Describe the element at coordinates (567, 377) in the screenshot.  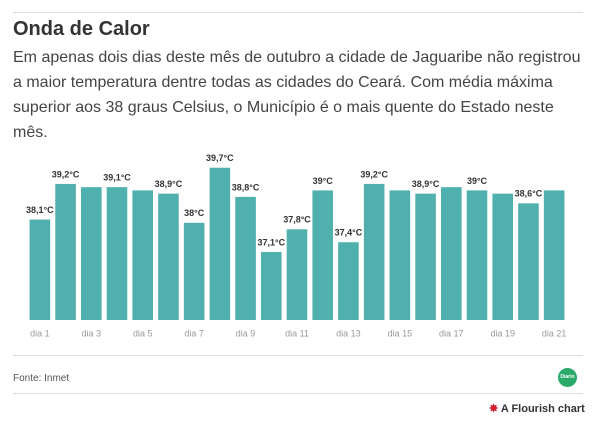
I see `logo: Diario` at that location.